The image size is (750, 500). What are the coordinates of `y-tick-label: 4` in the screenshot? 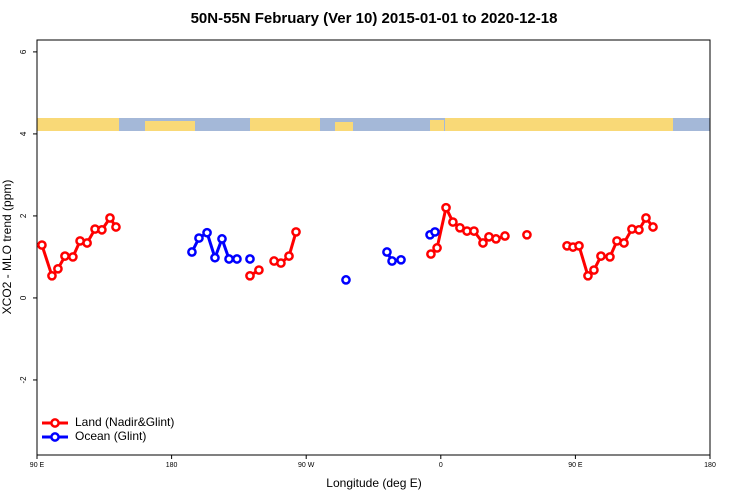 It's located at (23, 133).